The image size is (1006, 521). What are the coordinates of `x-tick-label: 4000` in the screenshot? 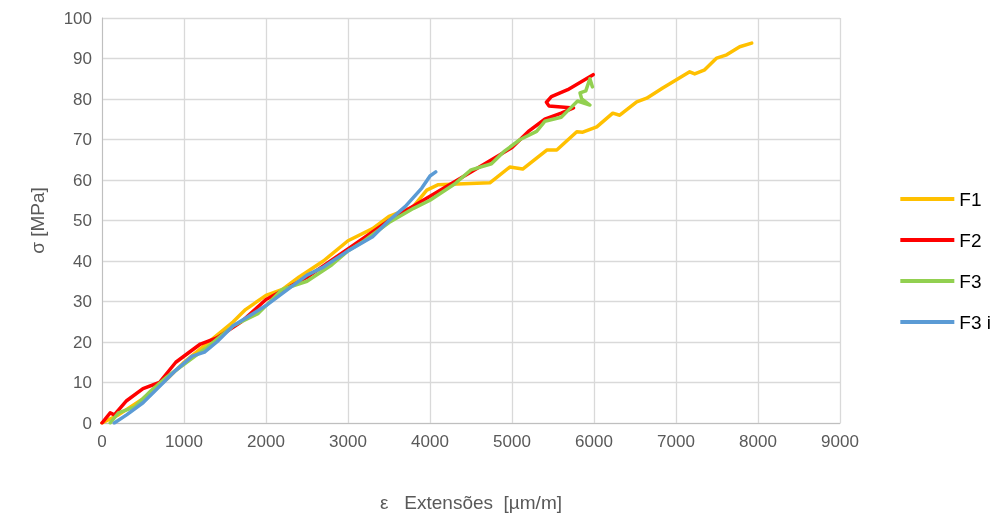 It's located at (430, 441).